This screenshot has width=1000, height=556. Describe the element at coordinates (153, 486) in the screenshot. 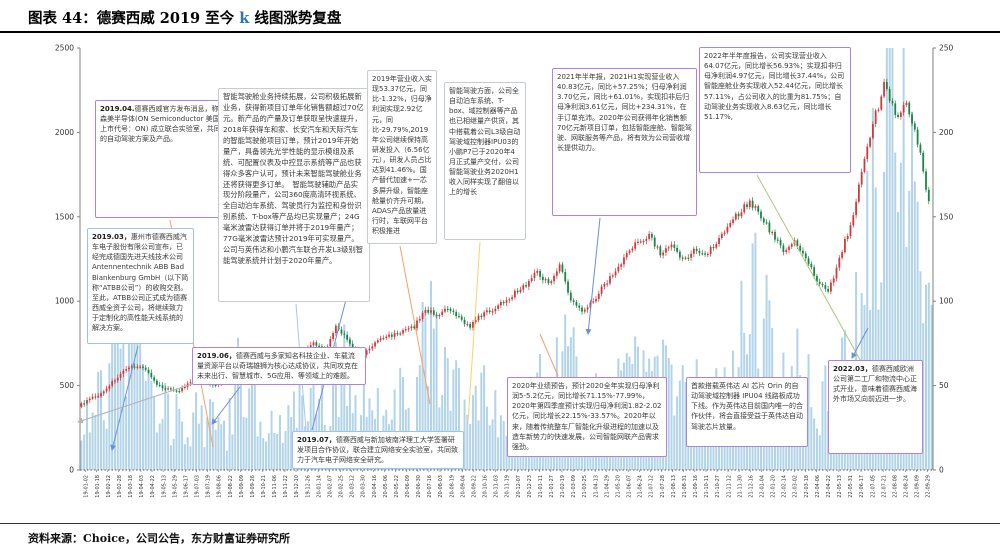

I see `x-axis-tick-label: 19-04-22` at that location.